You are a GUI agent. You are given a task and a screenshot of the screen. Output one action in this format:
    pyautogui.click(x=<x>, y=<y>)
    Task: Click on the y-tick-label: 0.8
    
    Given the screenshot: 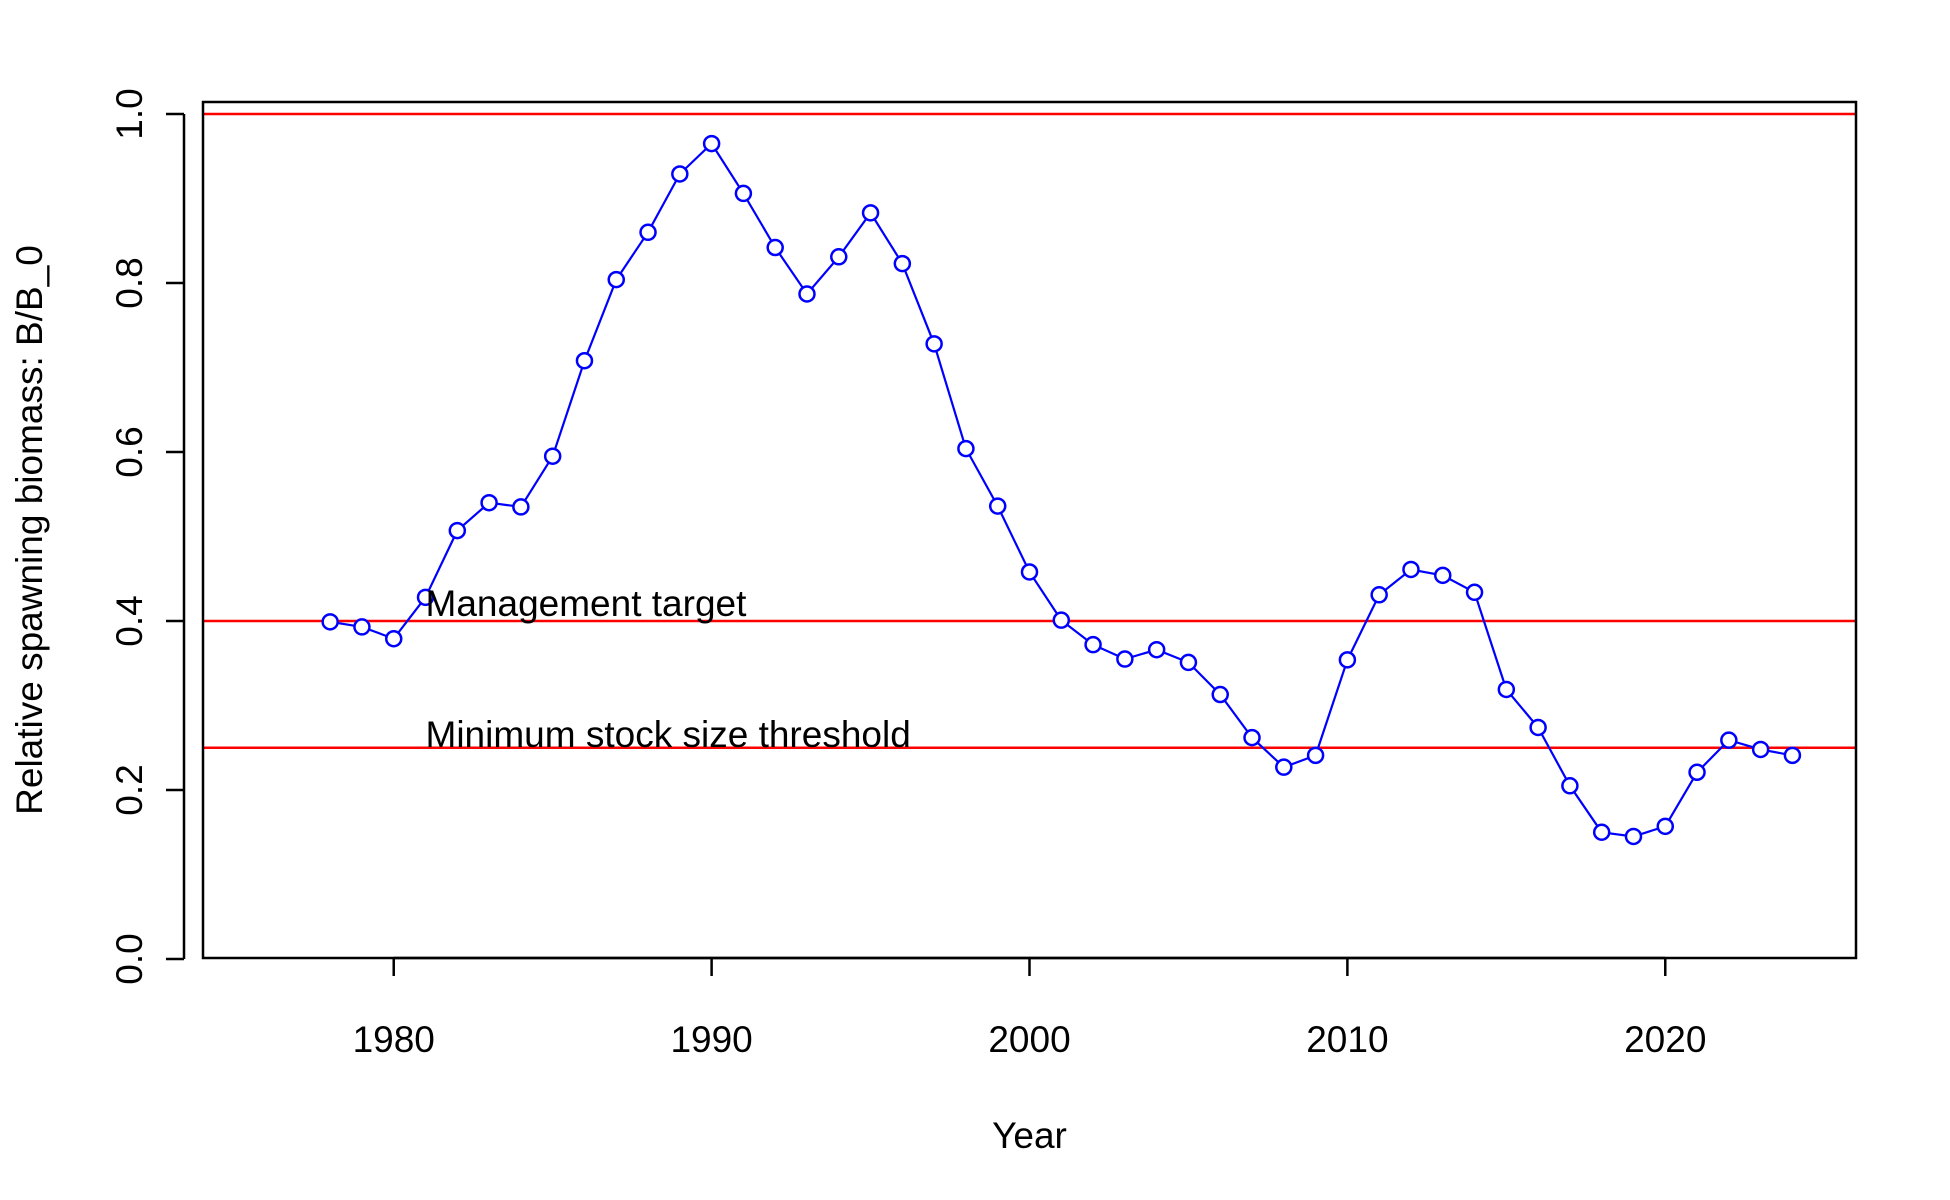 What is the action you would take?
    pyautogui.click(x=129, y=282)
    